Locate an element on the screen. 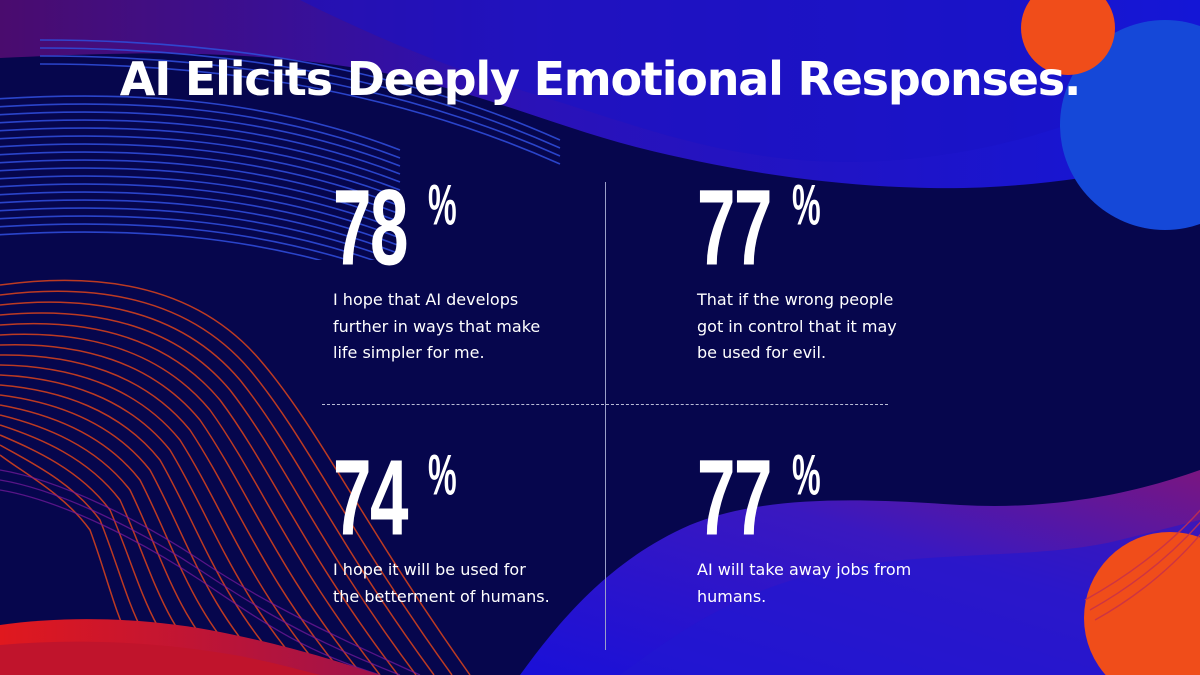  stat-block-4: 77 % AI will take away jobs from humans. is located at coordinates (822, 526).